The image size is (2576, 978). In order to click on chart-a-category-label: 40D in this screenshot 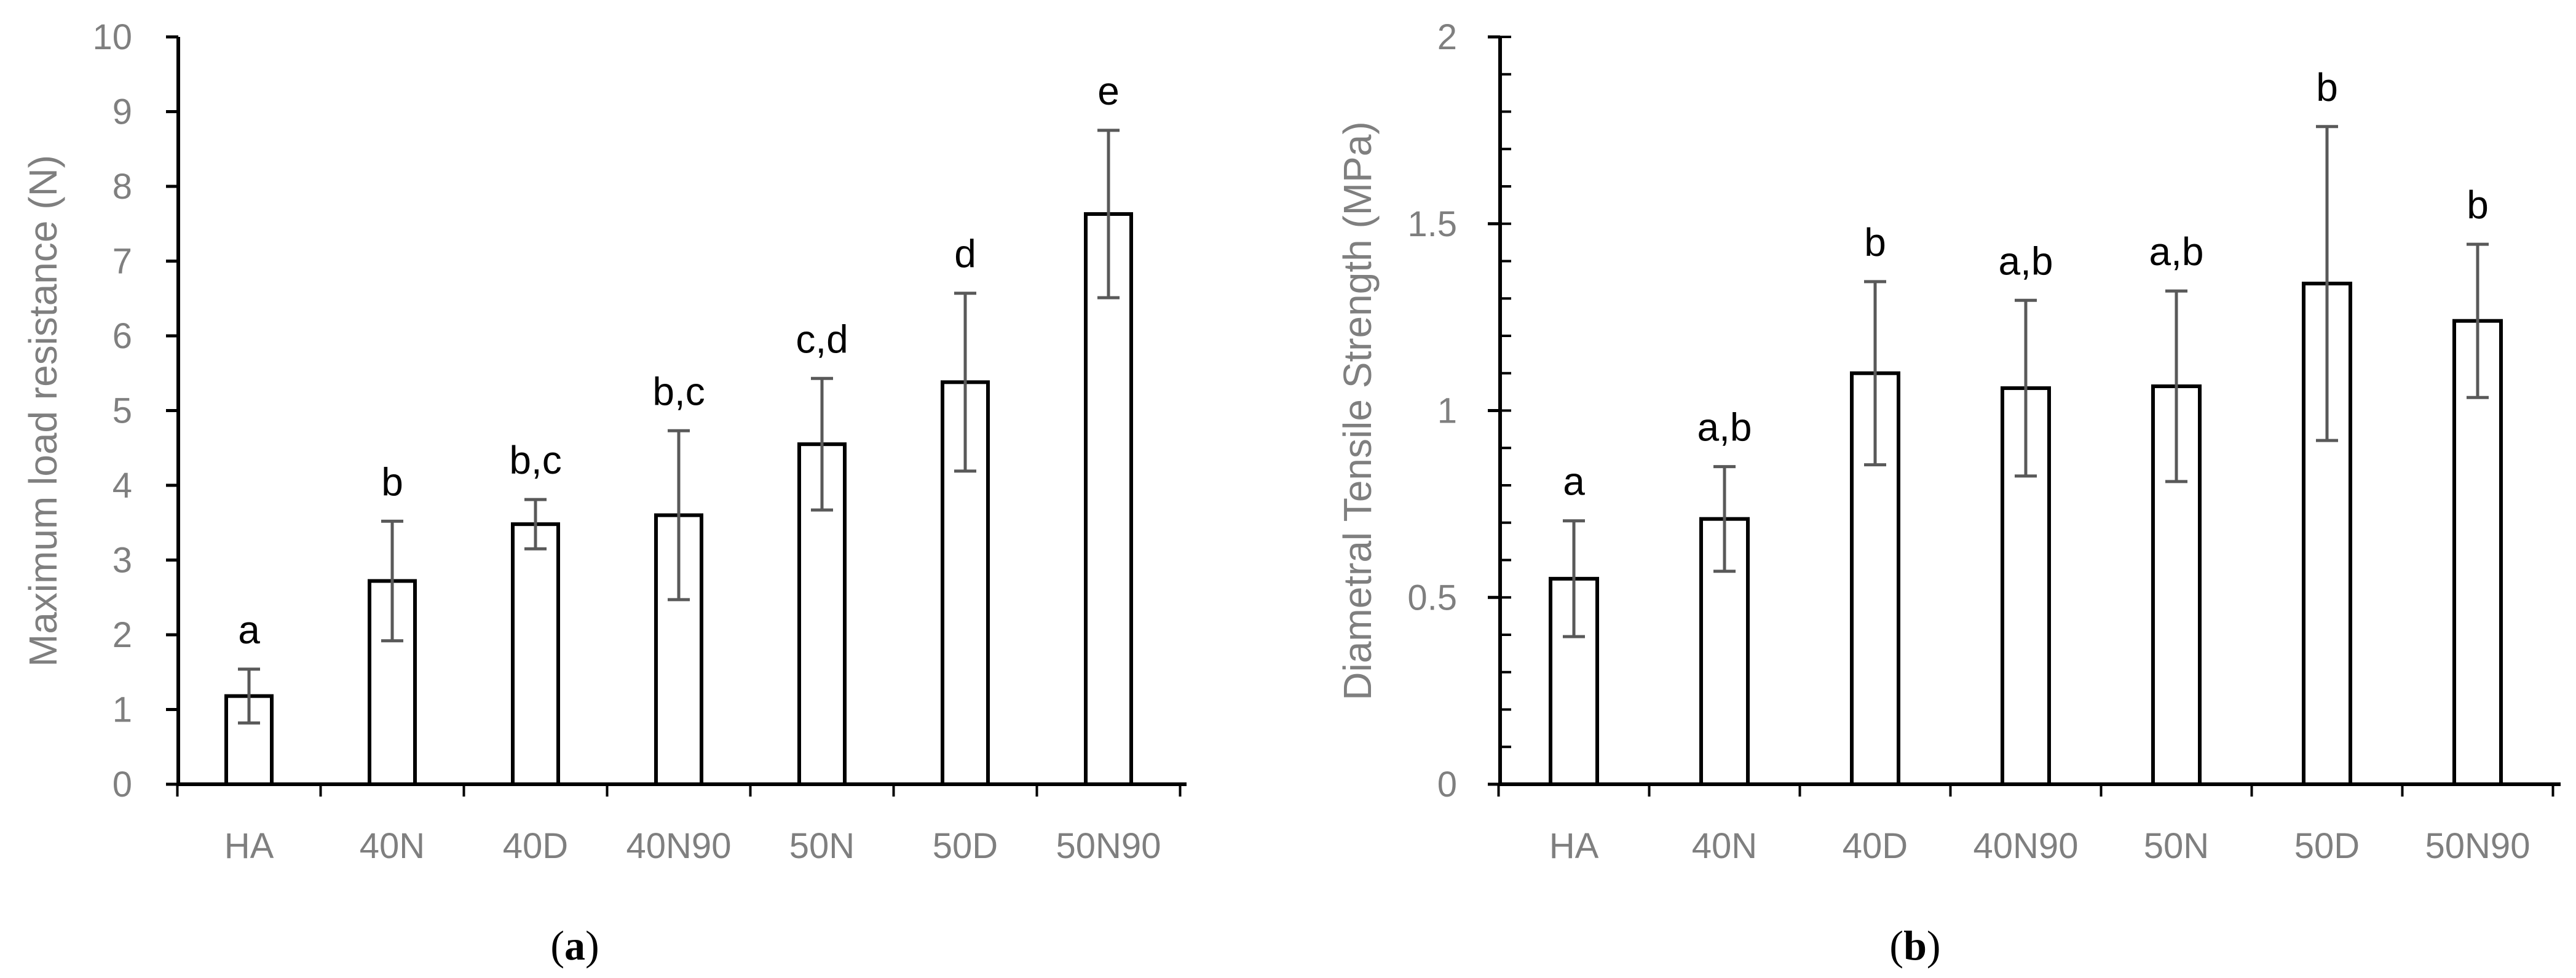, I will do `click(535, 846)`.